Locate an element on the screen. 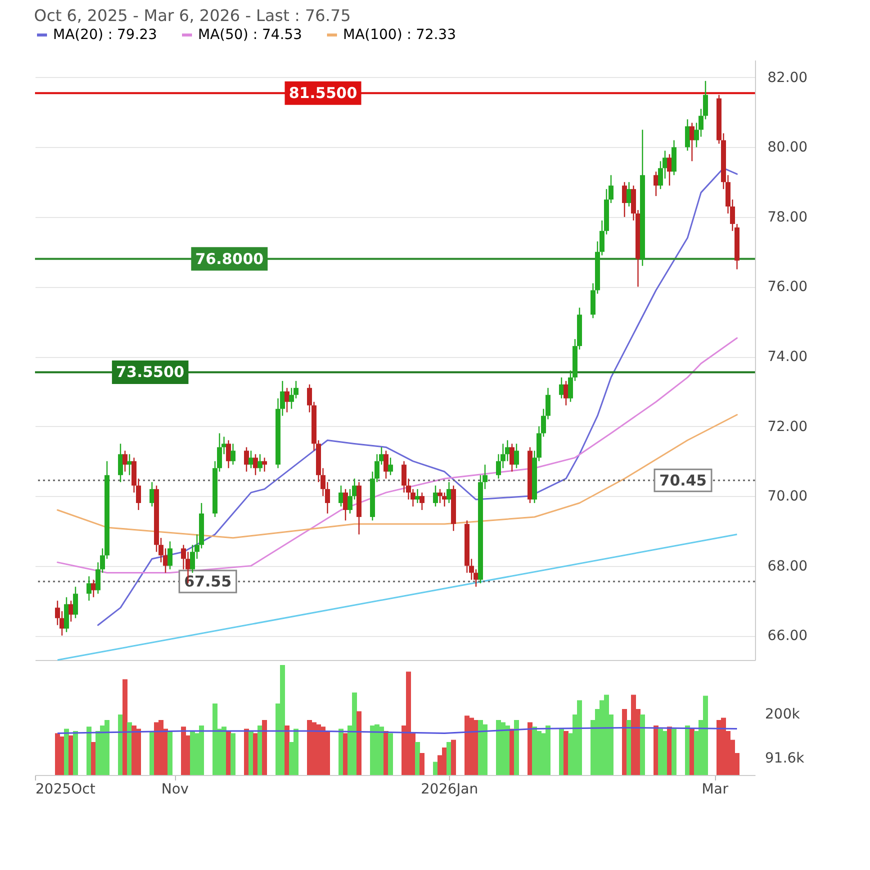  x-tick-label: Nov is located at coordinates (175, 790).